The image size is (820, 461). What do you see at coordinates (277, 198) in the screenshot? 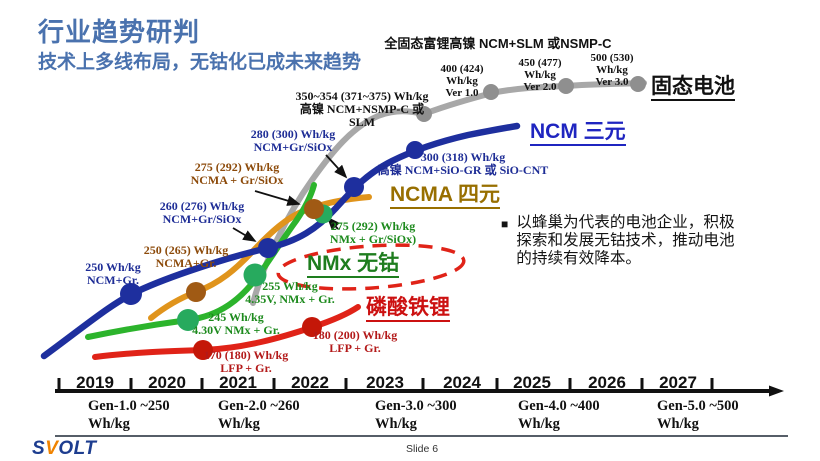
I see `arrow-to-ncma-275-dot` at bounding box center [277, 198].